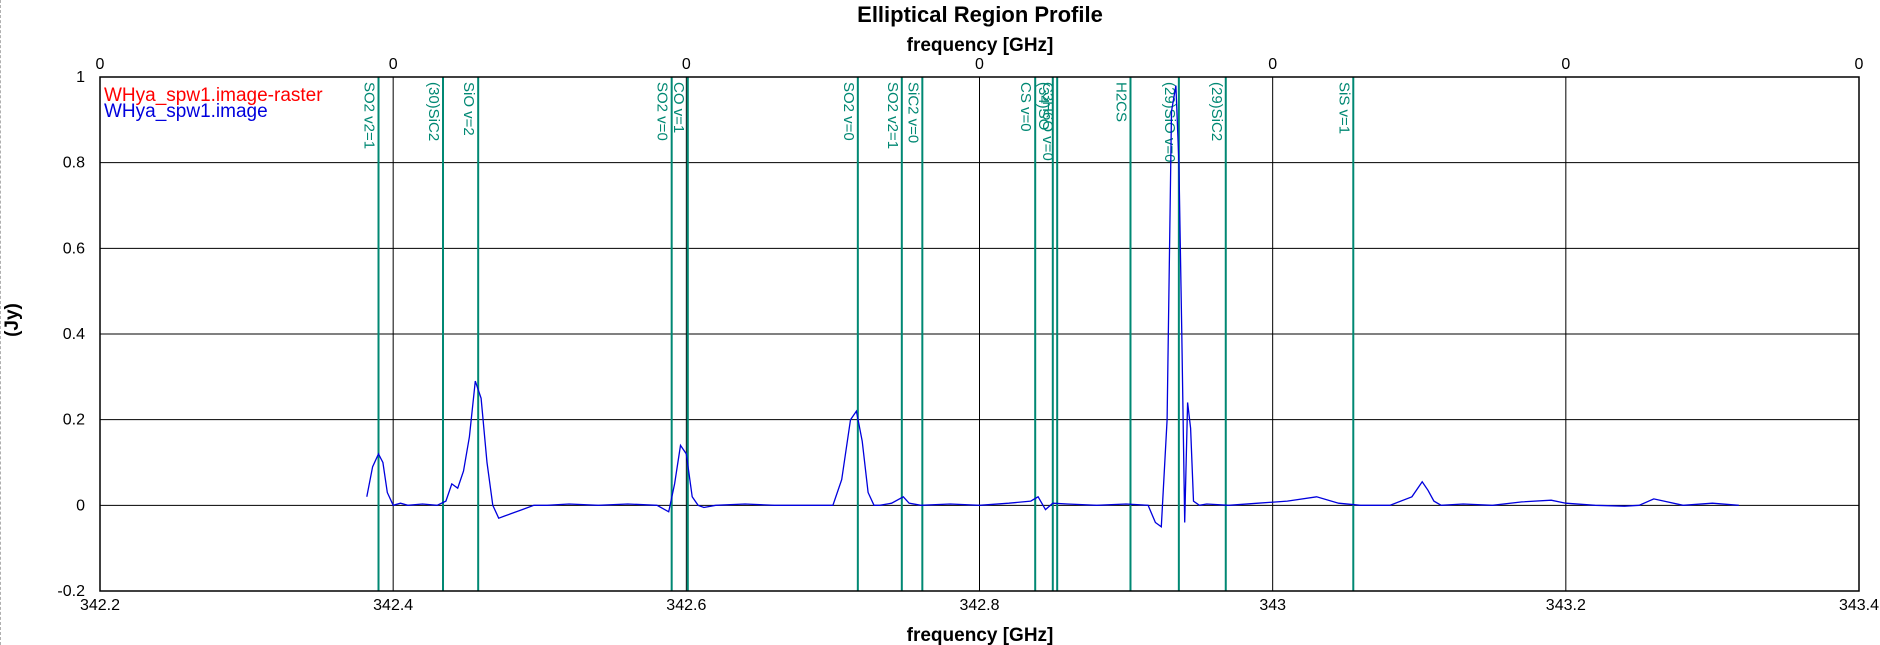  I want to click on x-axis-label: frequency [GHz], so click(980, 635).